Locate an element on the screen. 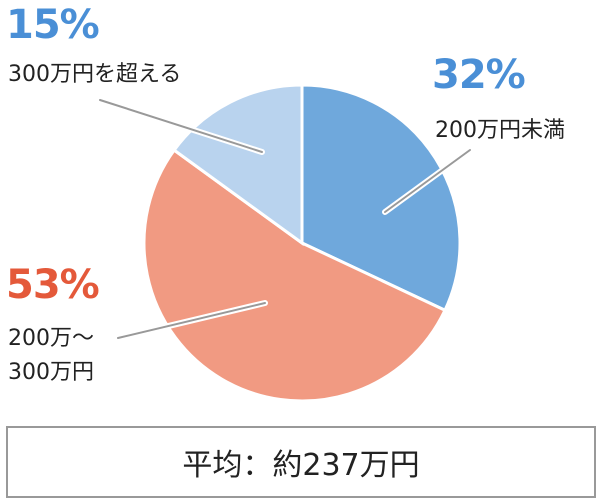 This screenshot has height=502, width=600. category-label: 200万～ 300万円 is located at coordinates (51, 355).